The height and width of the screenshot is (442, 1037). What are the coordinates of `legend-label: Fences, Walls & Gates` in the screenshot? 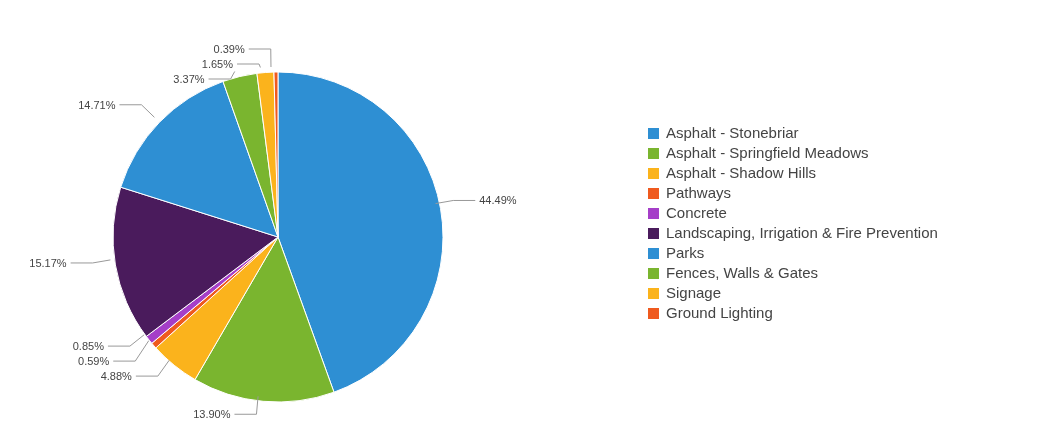 It's located at (742, 273).